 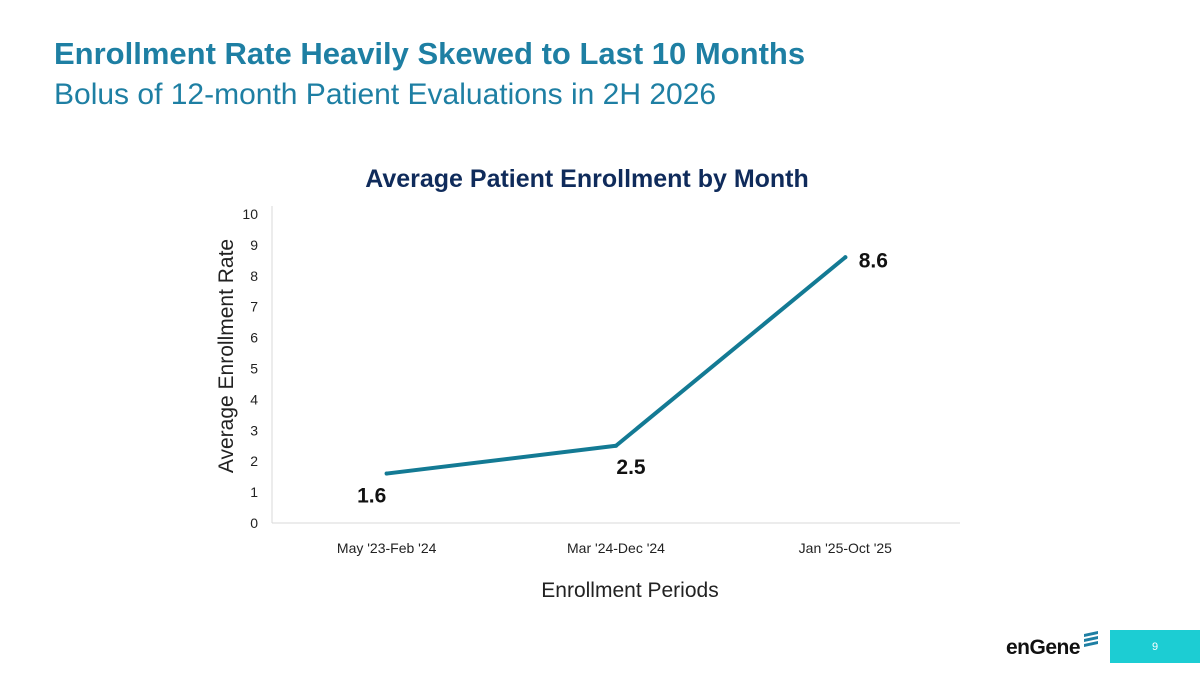 I want to click on y-tick-labels: 0 1 2 3 4 5 6 7 8 9 10, so click(x=250, y=368).